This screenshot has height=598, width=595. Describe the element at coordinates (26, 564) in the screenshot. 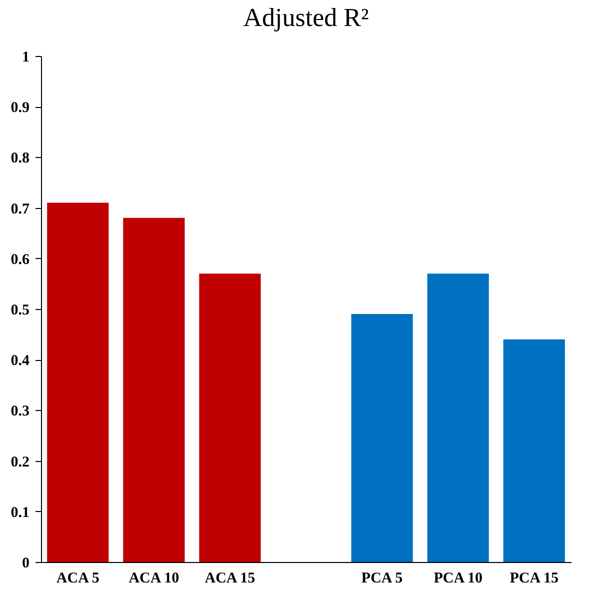

I see `y-tick-label: 0` at that location.